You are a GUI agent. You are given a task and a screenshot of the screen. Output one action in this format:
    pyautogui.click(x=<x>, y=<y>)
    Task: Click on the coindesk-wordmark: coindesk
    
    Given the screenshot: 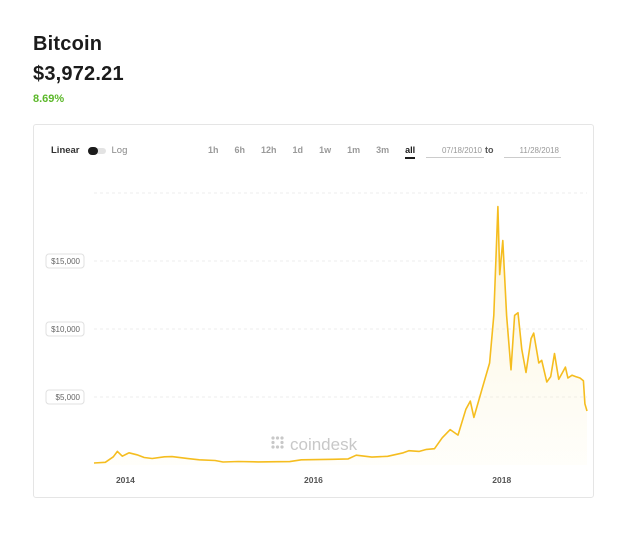 What is the action you would take?
    pyautogui.click(x=324, y=444)
    